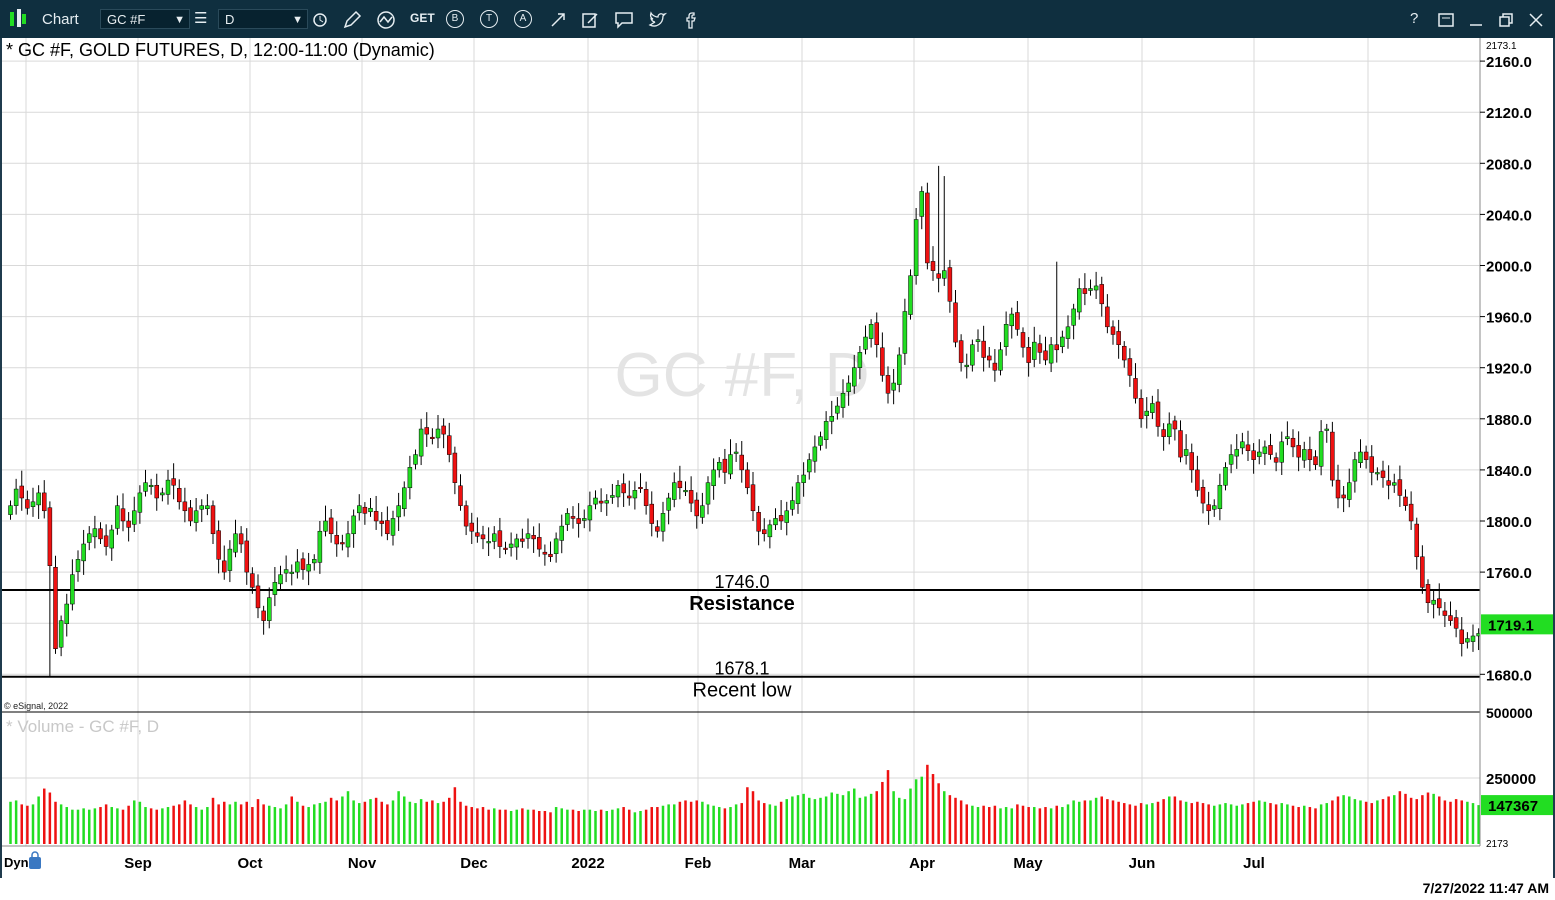  Describe the element at coordinates (692, 20) in the screenshot. I see `facebook-icon` at that location.